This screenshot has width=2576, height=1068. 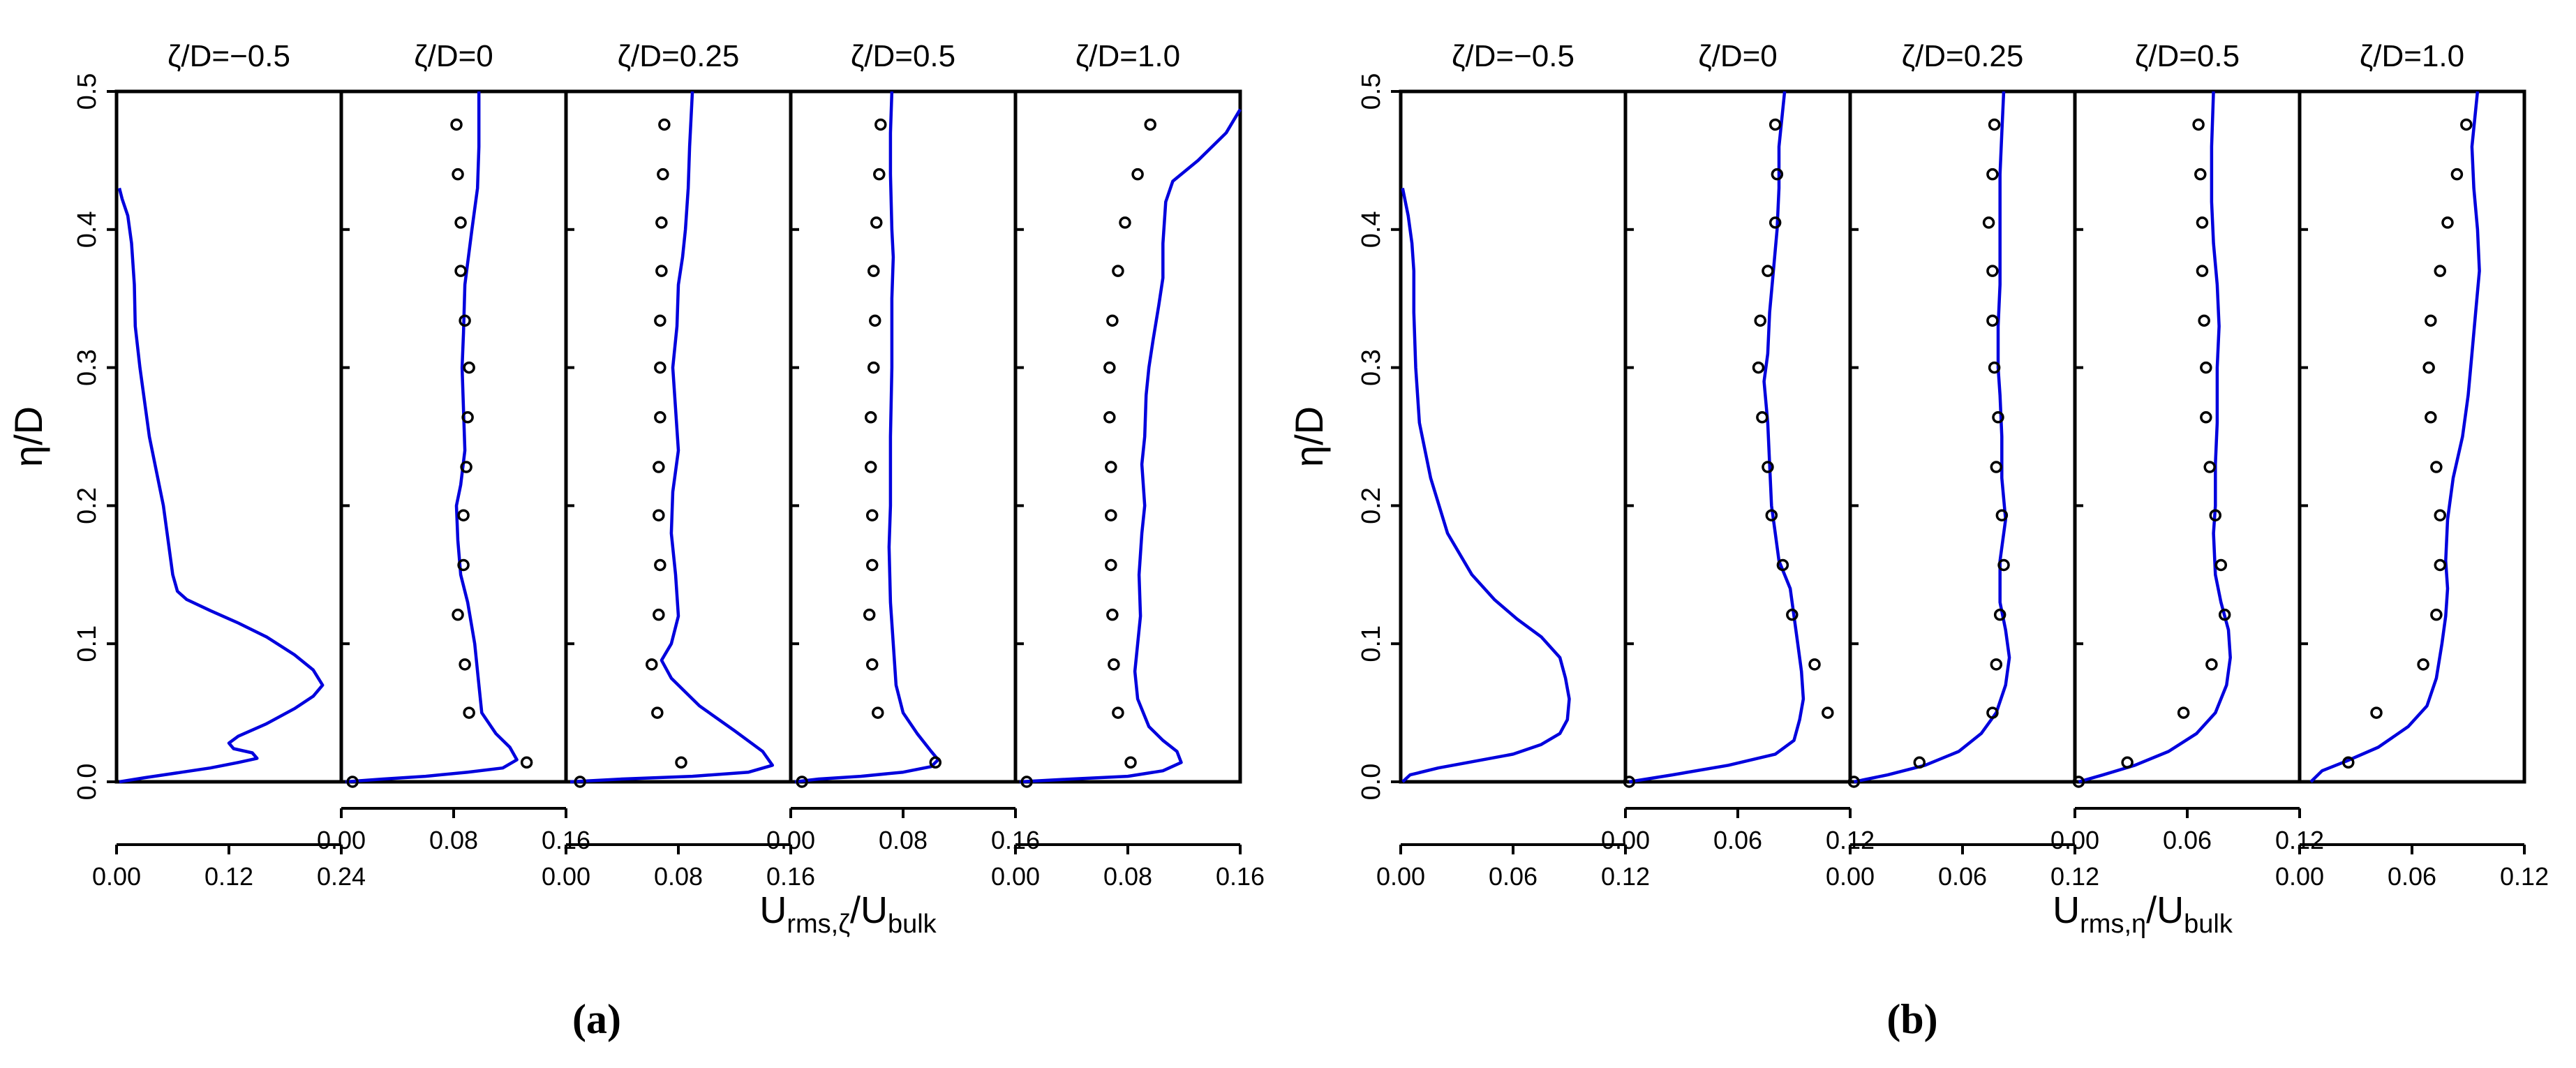 What do you see at coordinates (903, 56) in the screenshot?
I see `panel-title: ζ/D=0.5` at bounding box center [903, 56].